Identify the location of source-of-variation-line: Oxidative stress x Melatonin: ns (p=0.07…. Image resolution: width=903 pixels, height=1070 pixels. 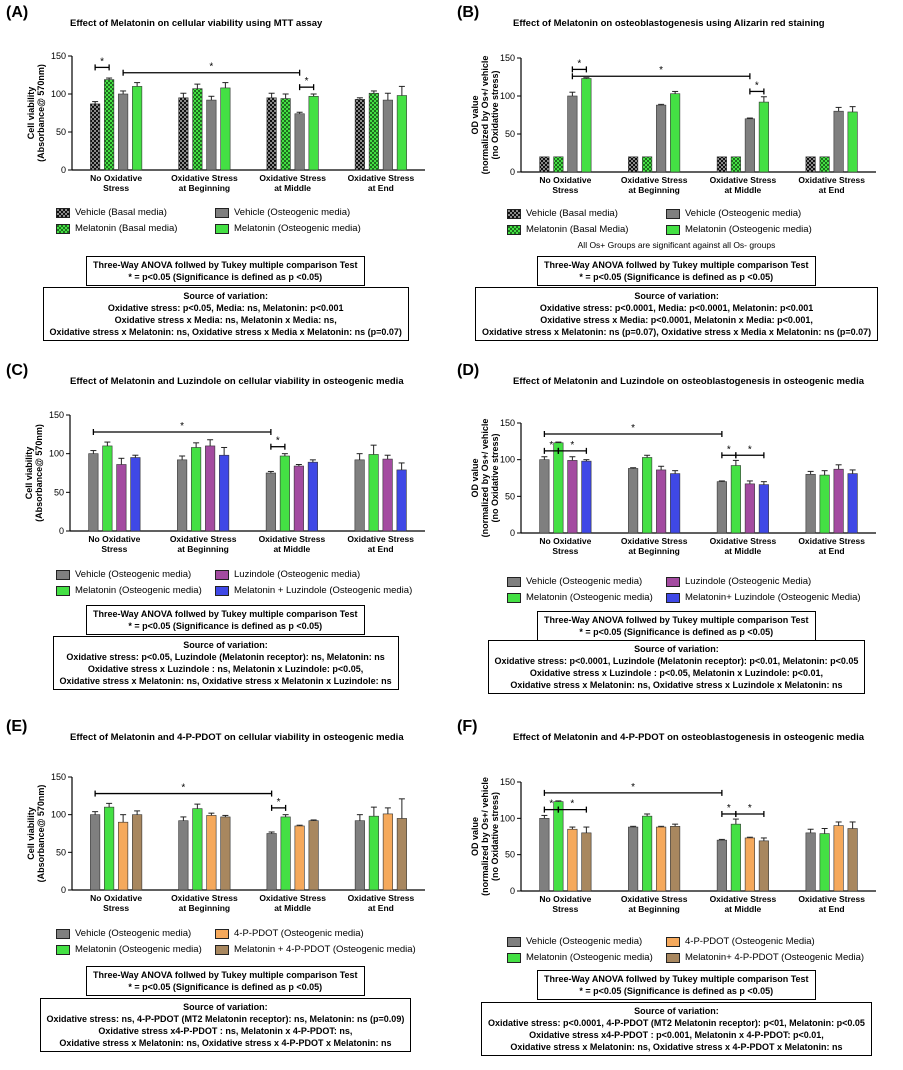
(677, 332).